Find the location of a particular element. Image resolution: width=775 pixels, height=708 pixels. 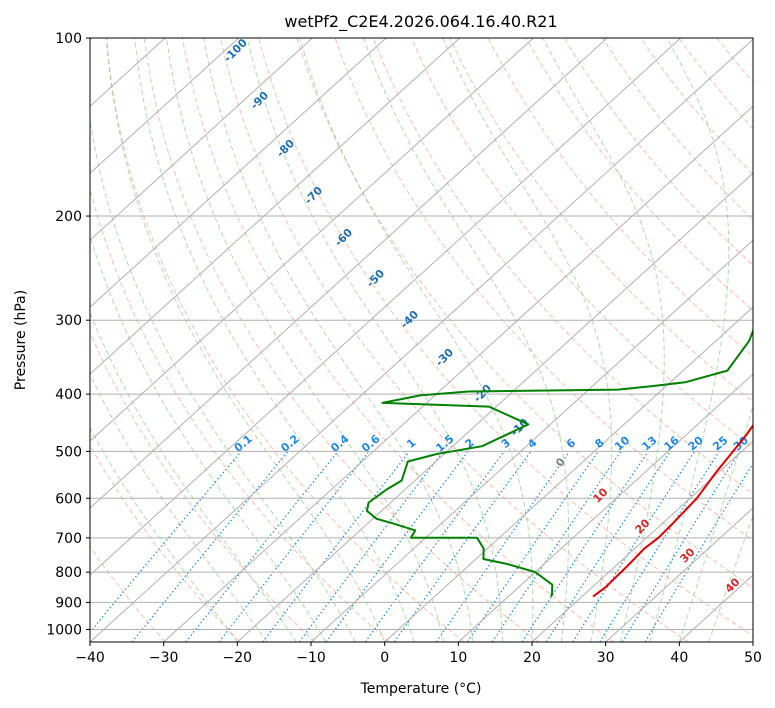

x-tick-label: −10 is located at coordinates (311, 658).